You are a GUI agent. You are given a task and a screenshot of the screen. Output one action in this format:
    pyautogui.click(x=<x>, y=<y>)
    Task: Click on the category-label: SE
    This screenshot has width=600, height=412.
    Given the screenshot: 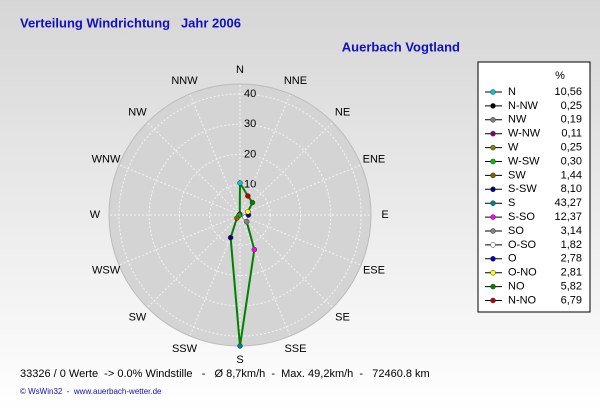 What is the action you would take?
    pyautogui.click(x=342, y=317)
    